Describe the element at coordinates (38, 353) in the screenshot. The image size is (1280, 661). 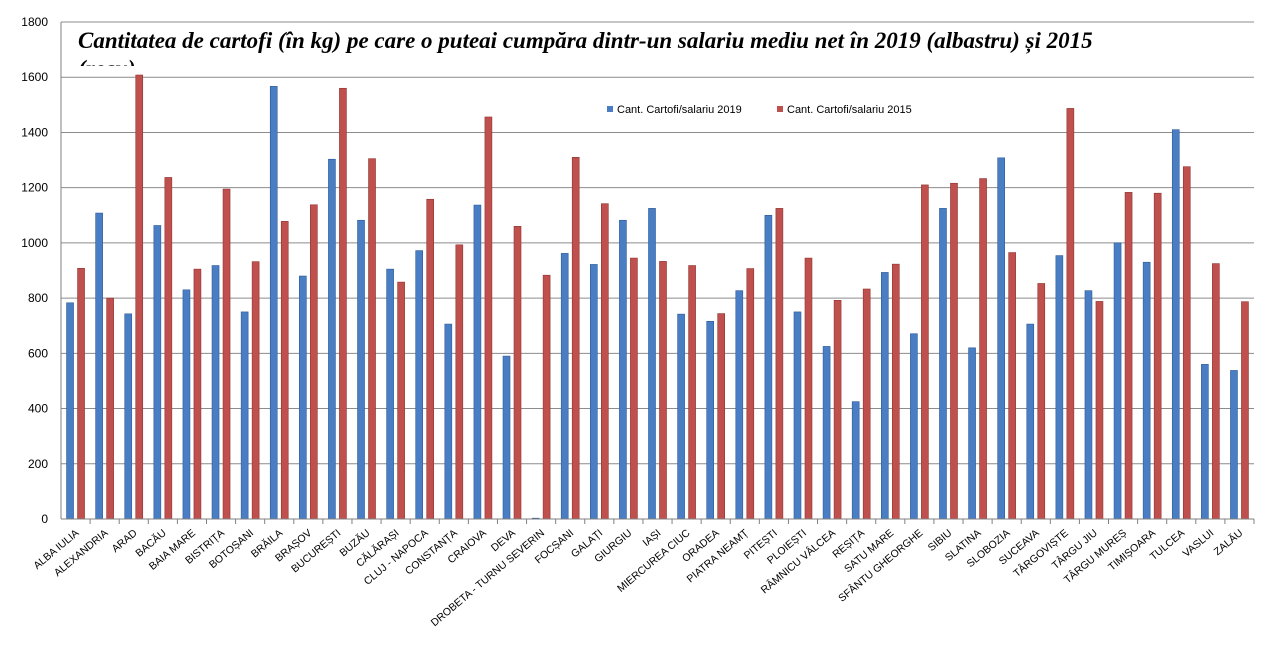
I see `y-tick-label: 600` at that location.